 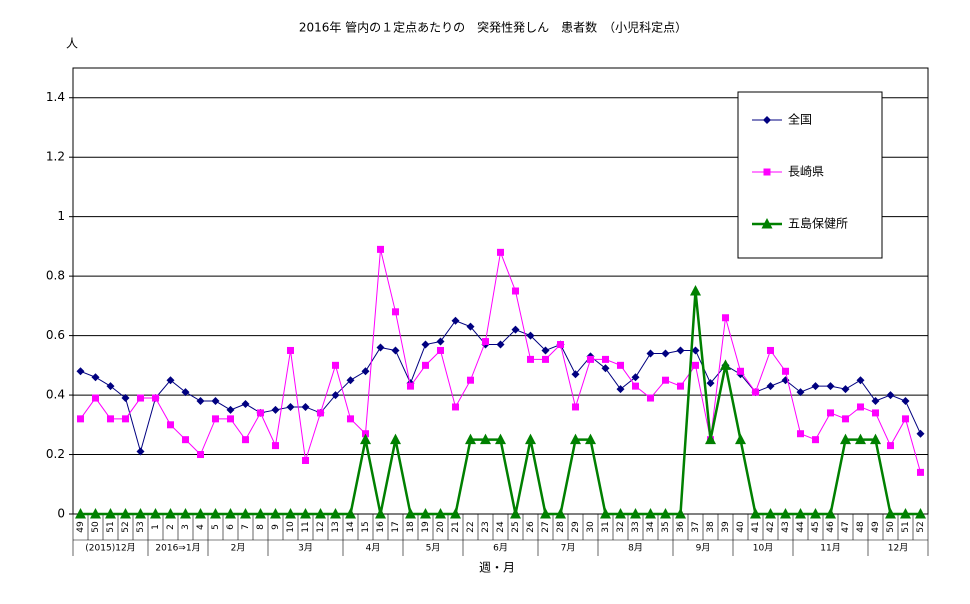 What do you see at coordinates (55, 395) in the screenshot?
I see `y-tick-label: 0.4` at bounding box center [55, 395].